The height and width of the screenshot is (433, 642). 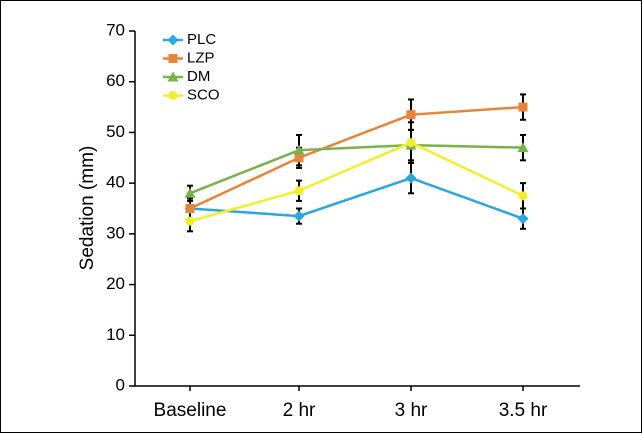 What do you see at coordinates (115, 182) in the screenshot?
I see `y-tick-label: 40` at bounding box center [115, 182].